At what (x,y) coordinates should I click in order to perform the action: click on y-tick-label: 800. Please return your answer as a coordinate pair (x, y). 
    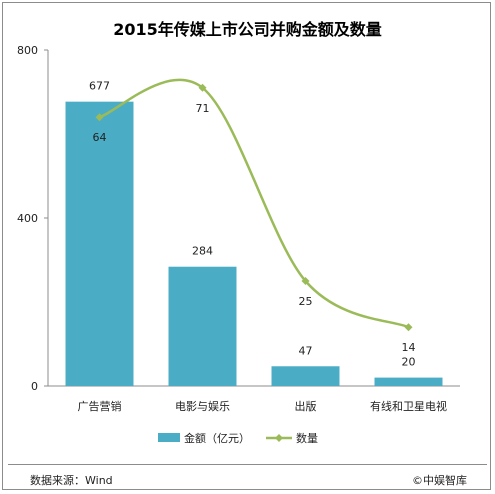
    Looking at the image, I should click on (27, 50).